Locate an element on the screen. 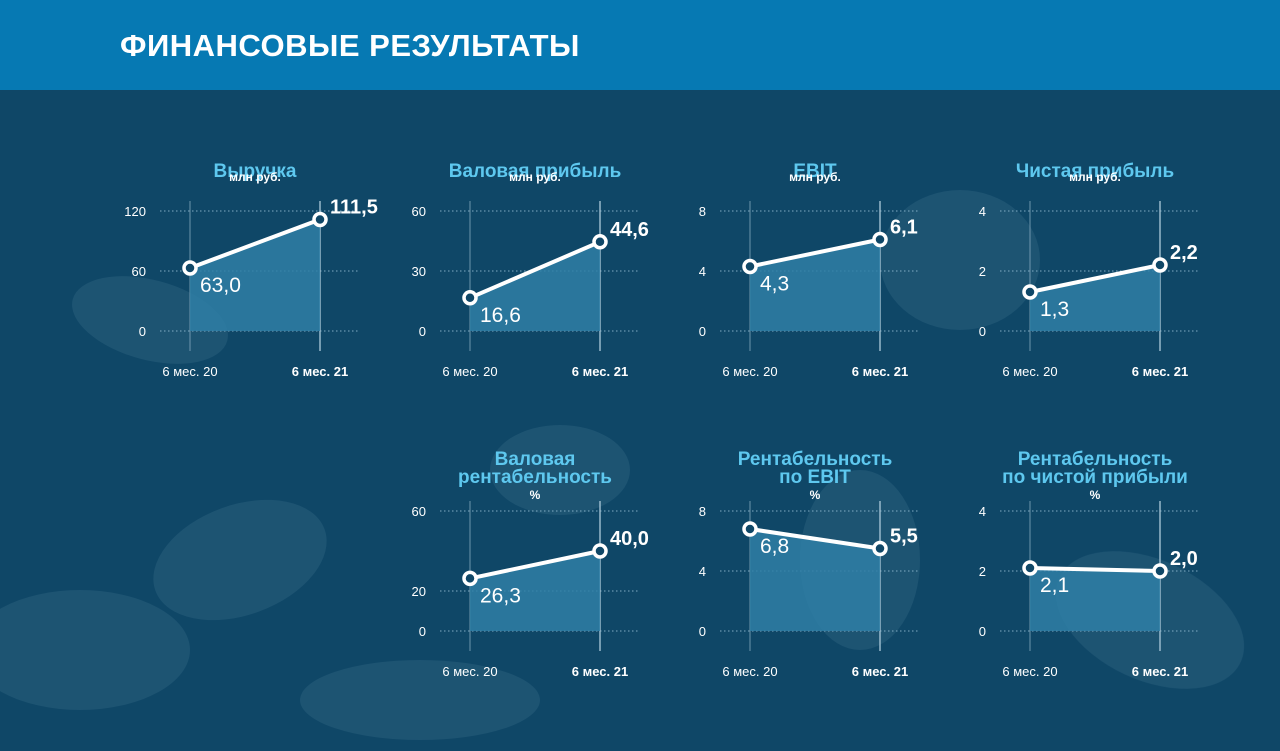 This screenshot has height=751, width=1280. data-label: 5,5 is located at coordinates (904, 537).